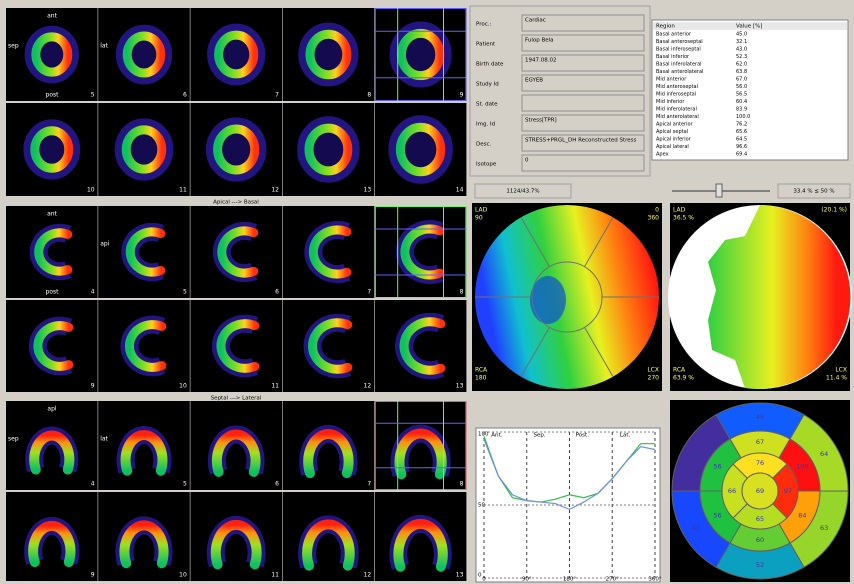 The width and height of the screenshot is (854, 584). I want to click on table-cell: 32.1, so click(741, 42).